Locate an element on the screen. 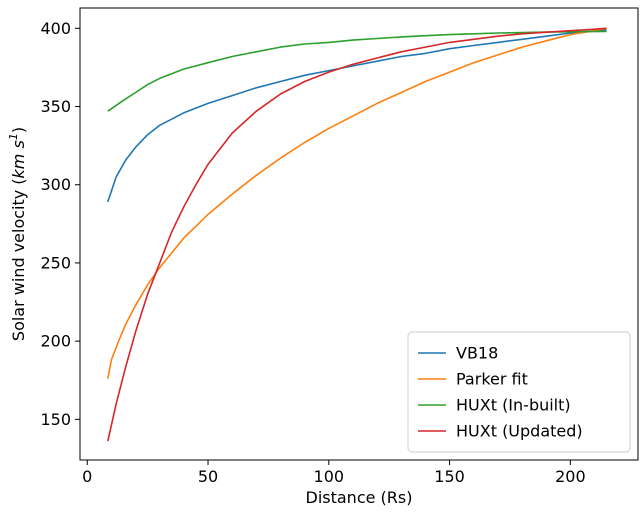 This screenshot has width=644, height=512. x-axis-ticks: 0 50 100 150 200 is located at coordinates (334, 473).